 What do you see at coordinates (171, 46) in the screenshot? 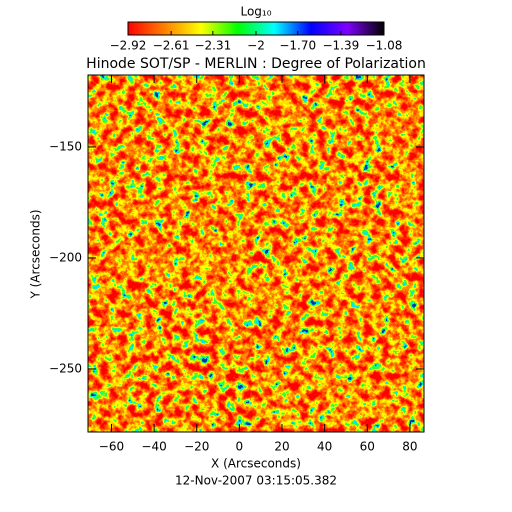
I see `colorbar-tick-label: −2.61` at bounding box center [171, 46].